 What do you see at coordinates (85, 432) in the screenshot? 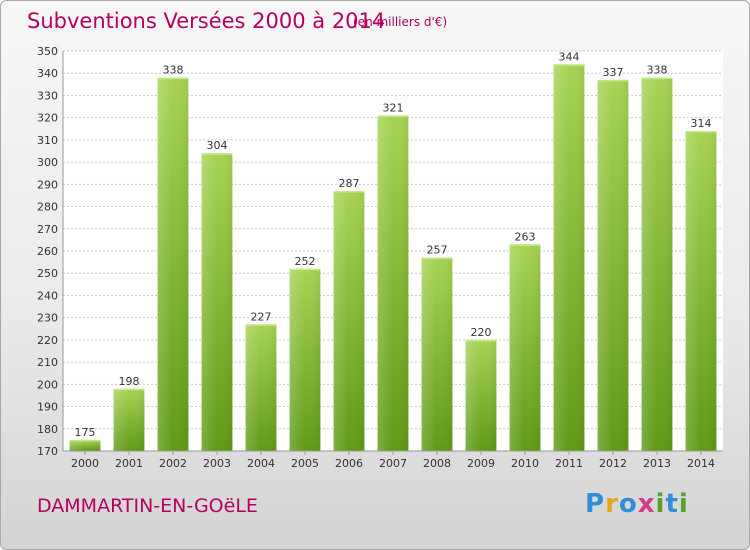
I see `data-label: 175` at bounding box center [85, 432].